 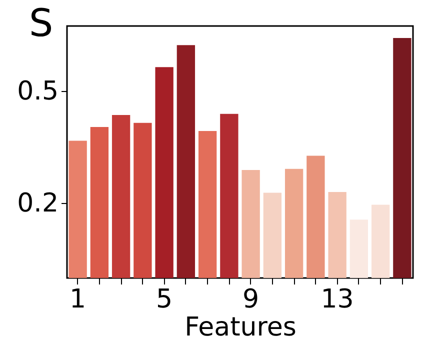 I want to click on y-tick-label: 0.5, so click(x=37, y=91).